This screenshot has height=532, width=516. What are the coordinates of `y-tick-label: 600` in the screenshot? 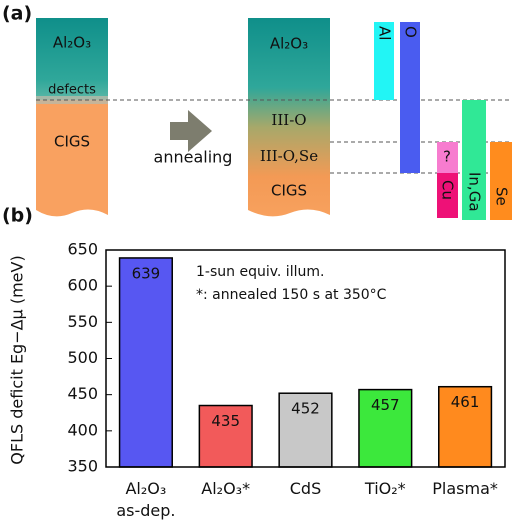 It's located at (82, 285).